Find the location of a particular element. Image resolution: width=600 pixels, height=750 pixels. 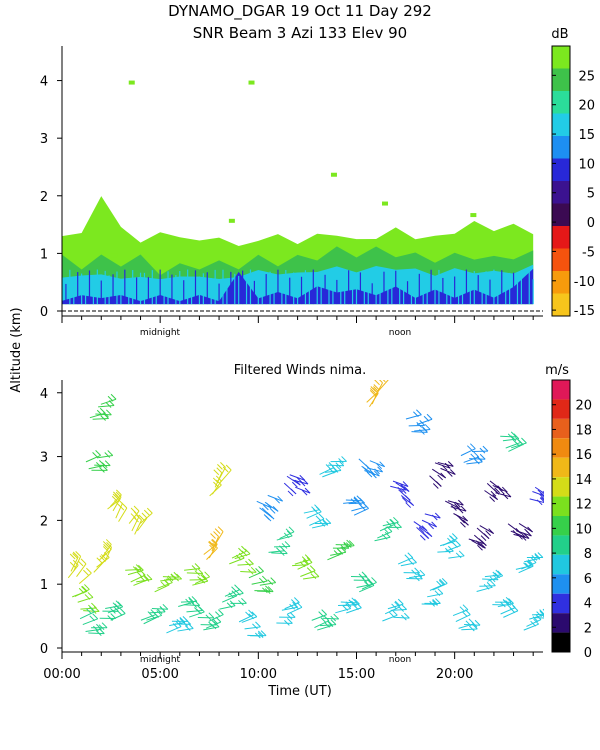

x-axis-label: Time (UT) is located at coordinates (299, 691).